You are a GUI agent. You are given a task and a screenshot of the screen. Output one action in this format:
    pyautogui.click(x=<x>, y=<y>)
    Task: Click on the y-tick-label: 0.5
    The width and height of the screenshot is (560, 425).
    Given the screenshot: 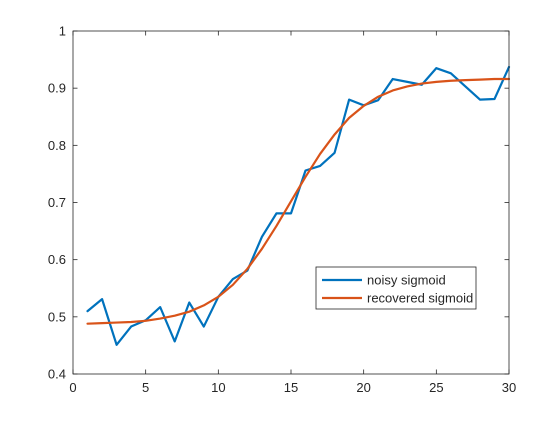 What is the action you would take?
    pyautogui.click(x=57, y=316)
    